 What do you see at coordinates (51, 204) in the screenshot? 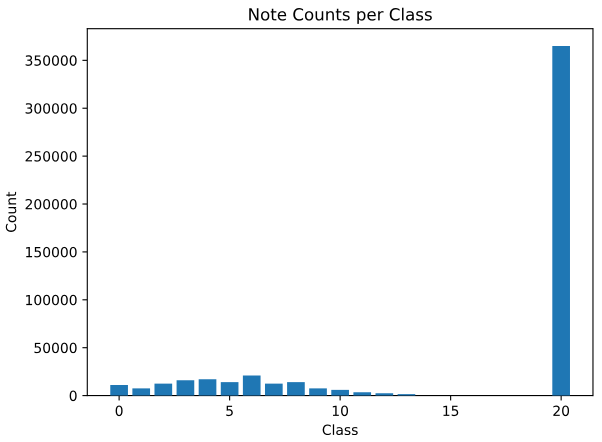
I see `y-tick-label: 200000` at bounding box center [51, 204].